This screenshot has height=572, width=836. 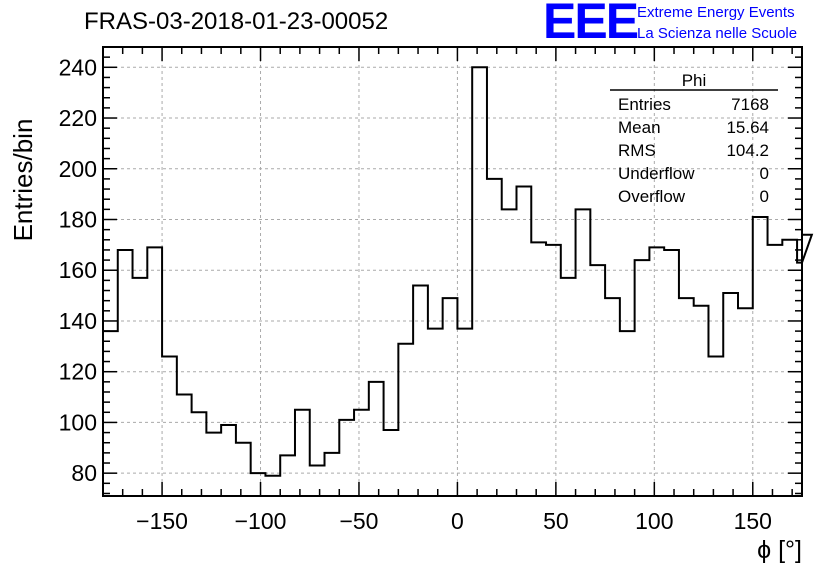 I want to click on chart-title: FRAS-03-2018-01-23-00052, so click(x=236, y=21).